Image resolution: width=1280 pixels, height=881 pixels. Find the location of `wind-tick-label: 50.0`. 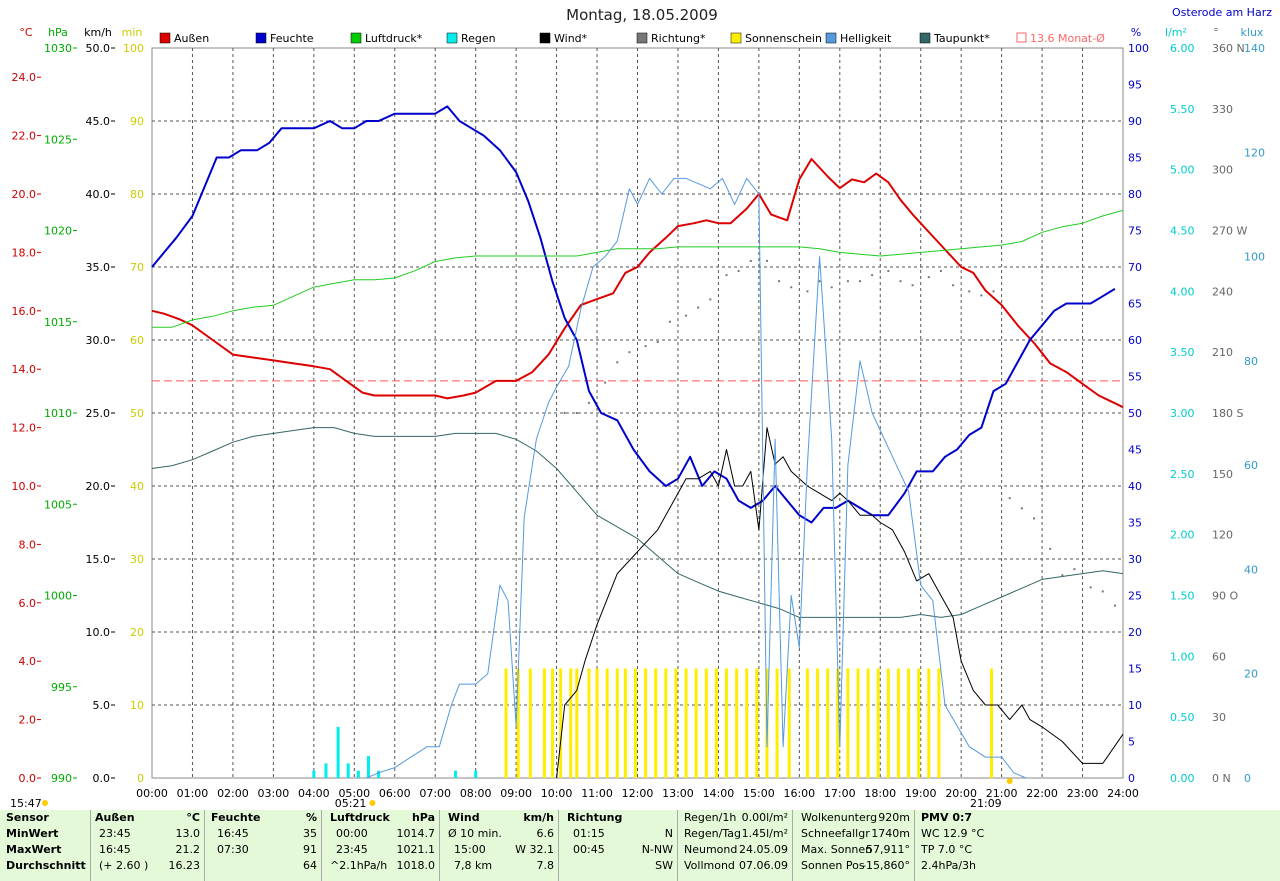

wind-tick-label: 50.0 is located at coordinates (98, 48).